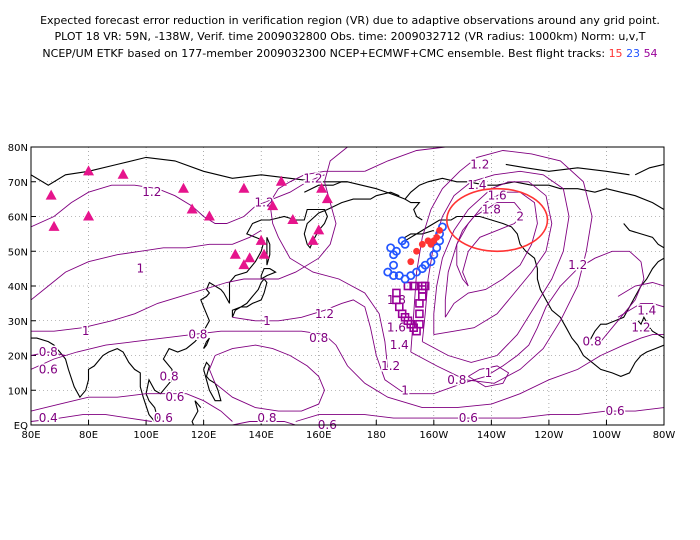 This screenshot has height=540, width=700. What do you see at coordinates (520, 217) in the screenshot?
I see `contour-label: 2` at bounding box center [520, 217].